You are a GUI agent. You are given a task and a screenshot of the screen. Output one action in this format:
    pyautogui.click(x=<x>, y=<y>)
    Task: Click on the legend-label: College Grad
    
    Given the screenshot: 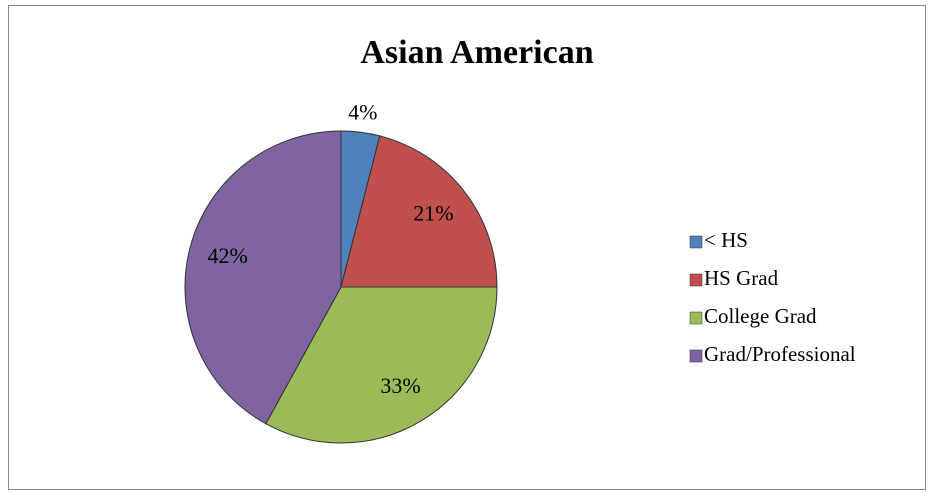 What is the action you would take?
    pyautogui.click(x=760, y=316)
    